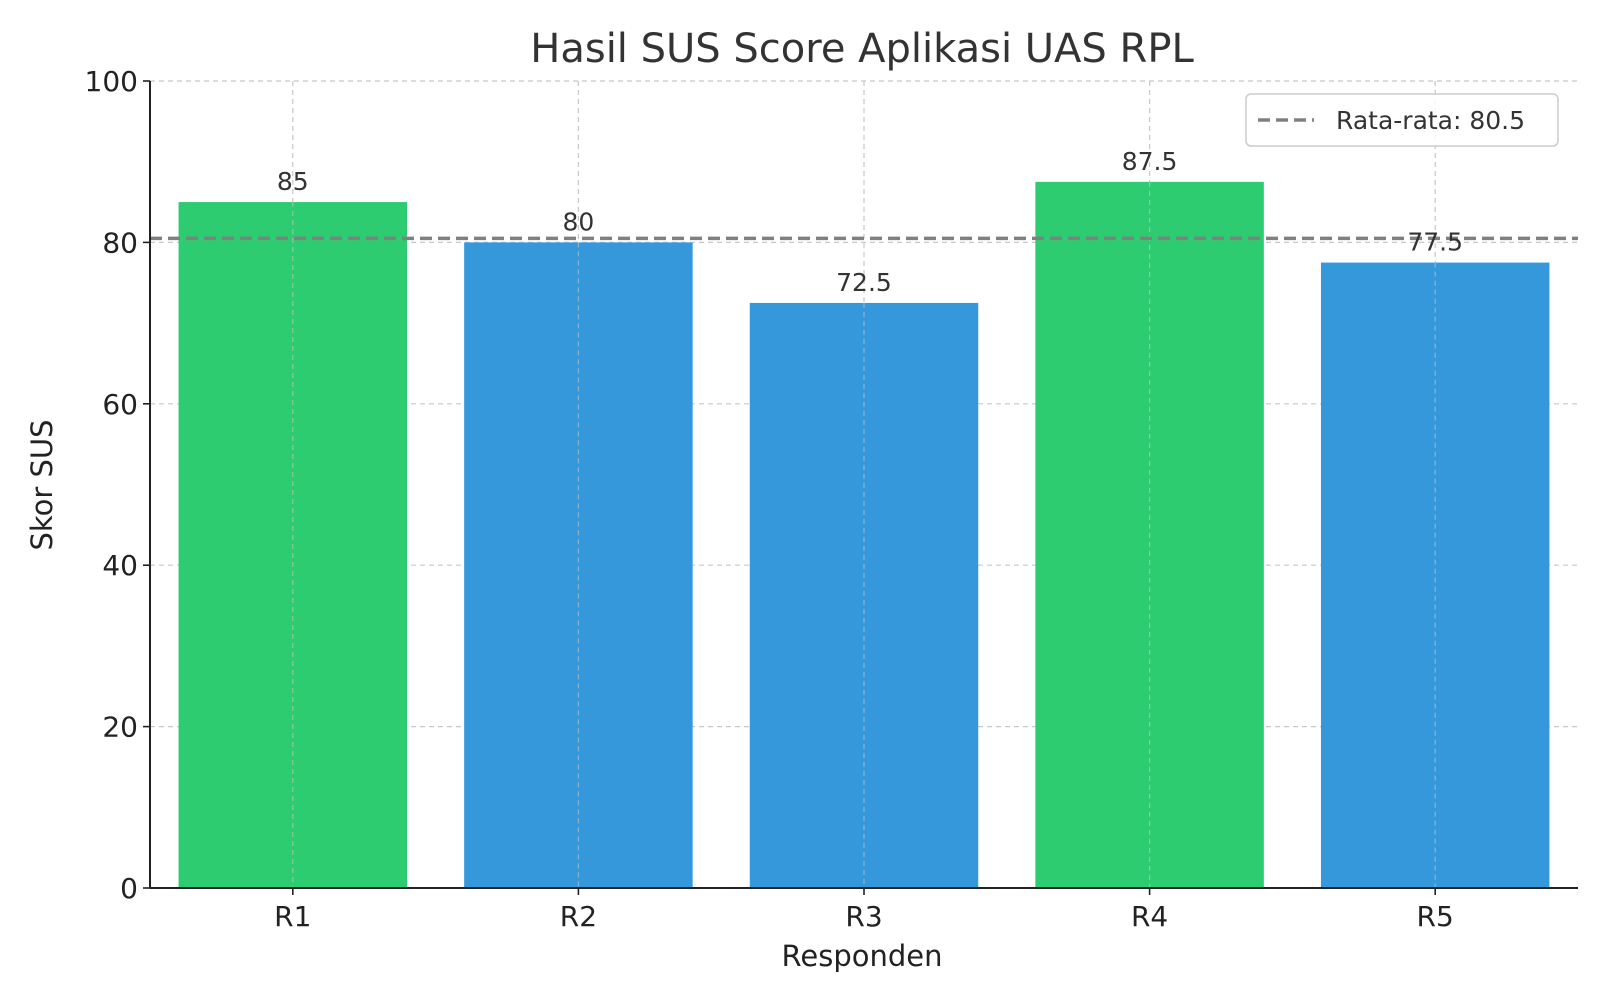 This screenshot has width=1600, height=1000. I want to click on data-labels: 85 80 72.5 87.5 77.5, so click(870, 222).